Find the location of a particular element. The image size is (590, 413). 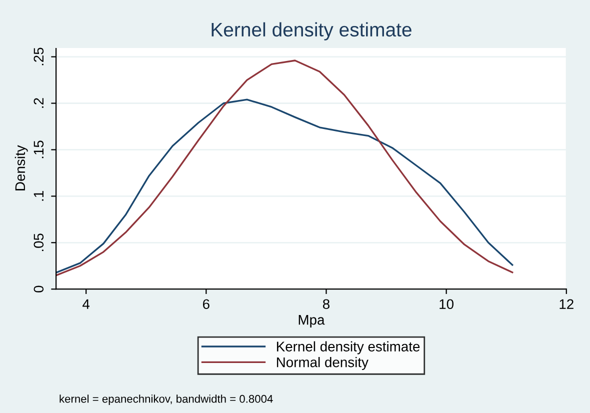

y-tick-label: .15 is located at coordinates (39, 149).